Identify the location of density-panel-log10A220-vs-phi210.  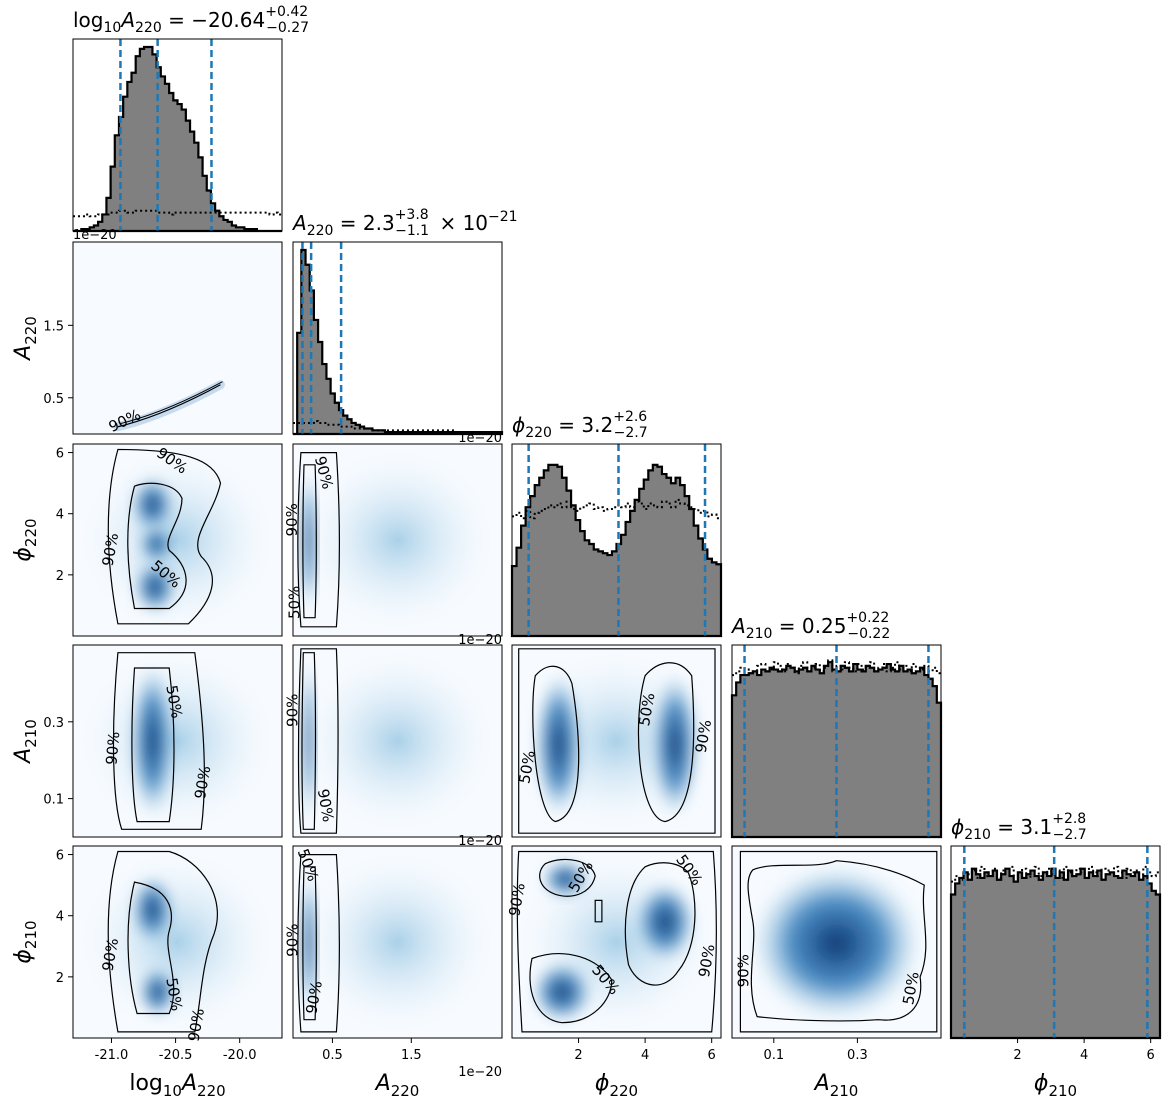
(177, 942).